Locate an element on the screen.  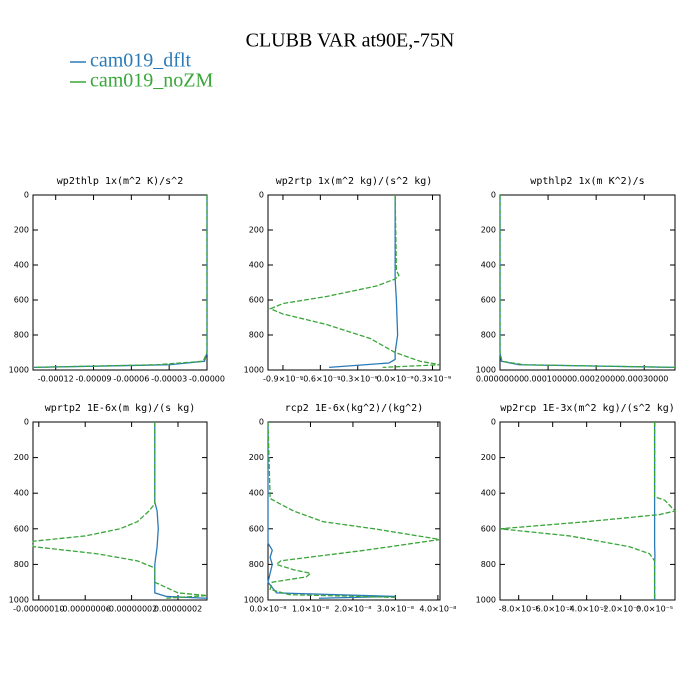
x-tick-label: 0.00000002 is located at coordinates (178, 609).